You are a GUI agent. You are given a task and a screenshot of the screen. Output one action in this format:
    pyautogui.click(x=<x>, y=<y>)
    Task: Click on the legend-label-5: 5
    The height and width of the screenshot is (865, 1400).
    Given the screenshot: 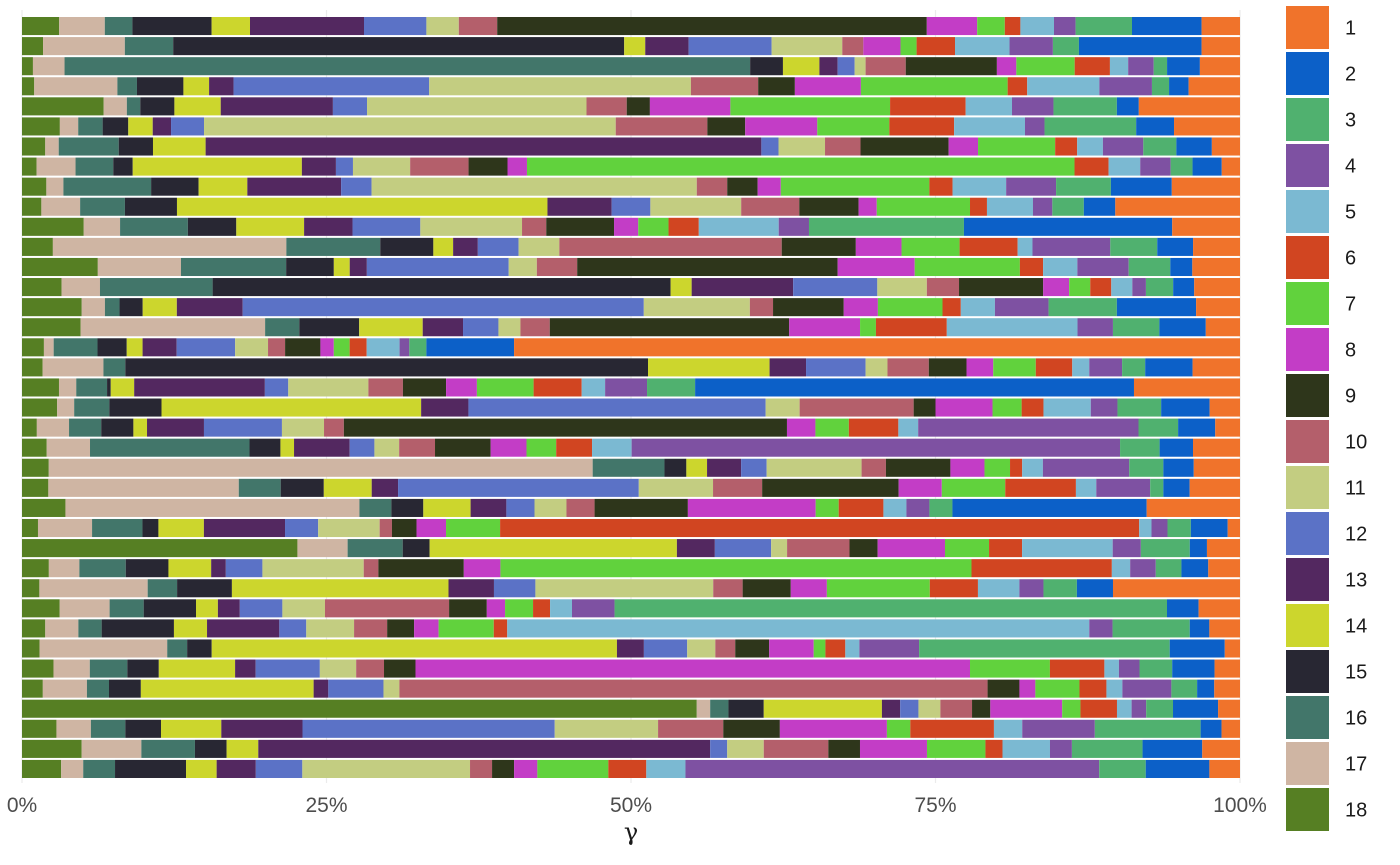 What is the action you would take?
    pyautogui.click(x=1350, y=213)
    